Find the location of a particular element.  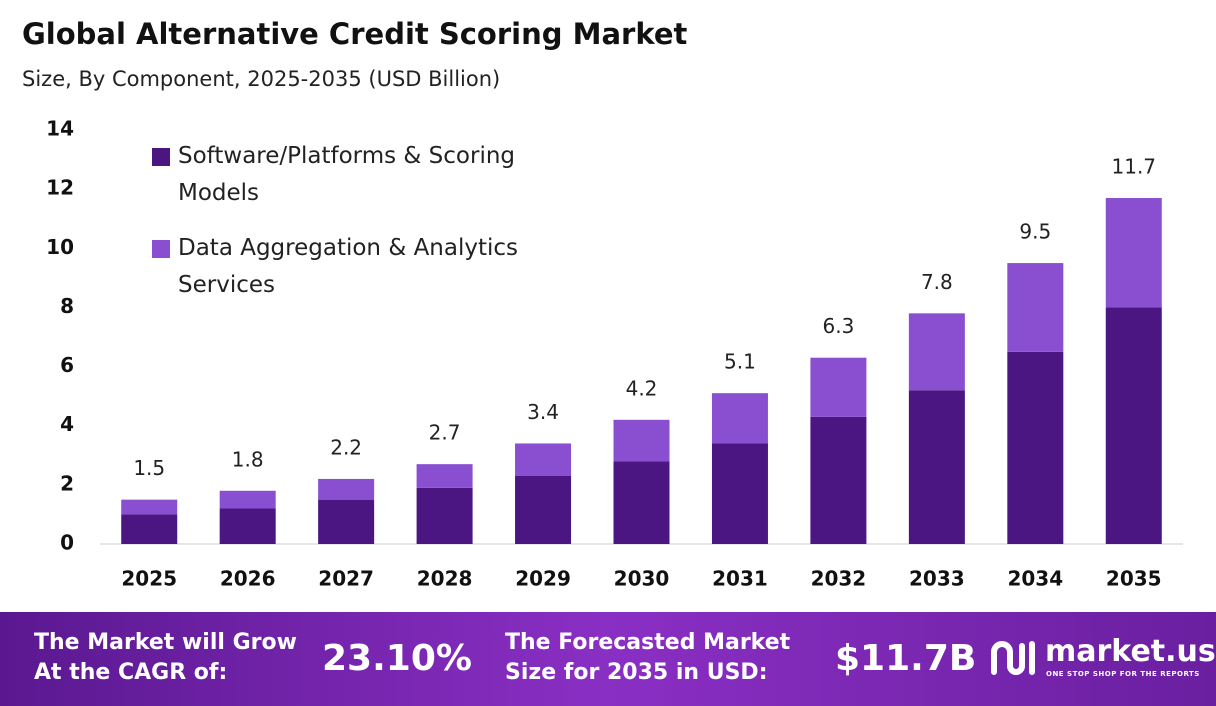

forecast-label-line: The Forecasted Market is located at coordinates (648, 642).